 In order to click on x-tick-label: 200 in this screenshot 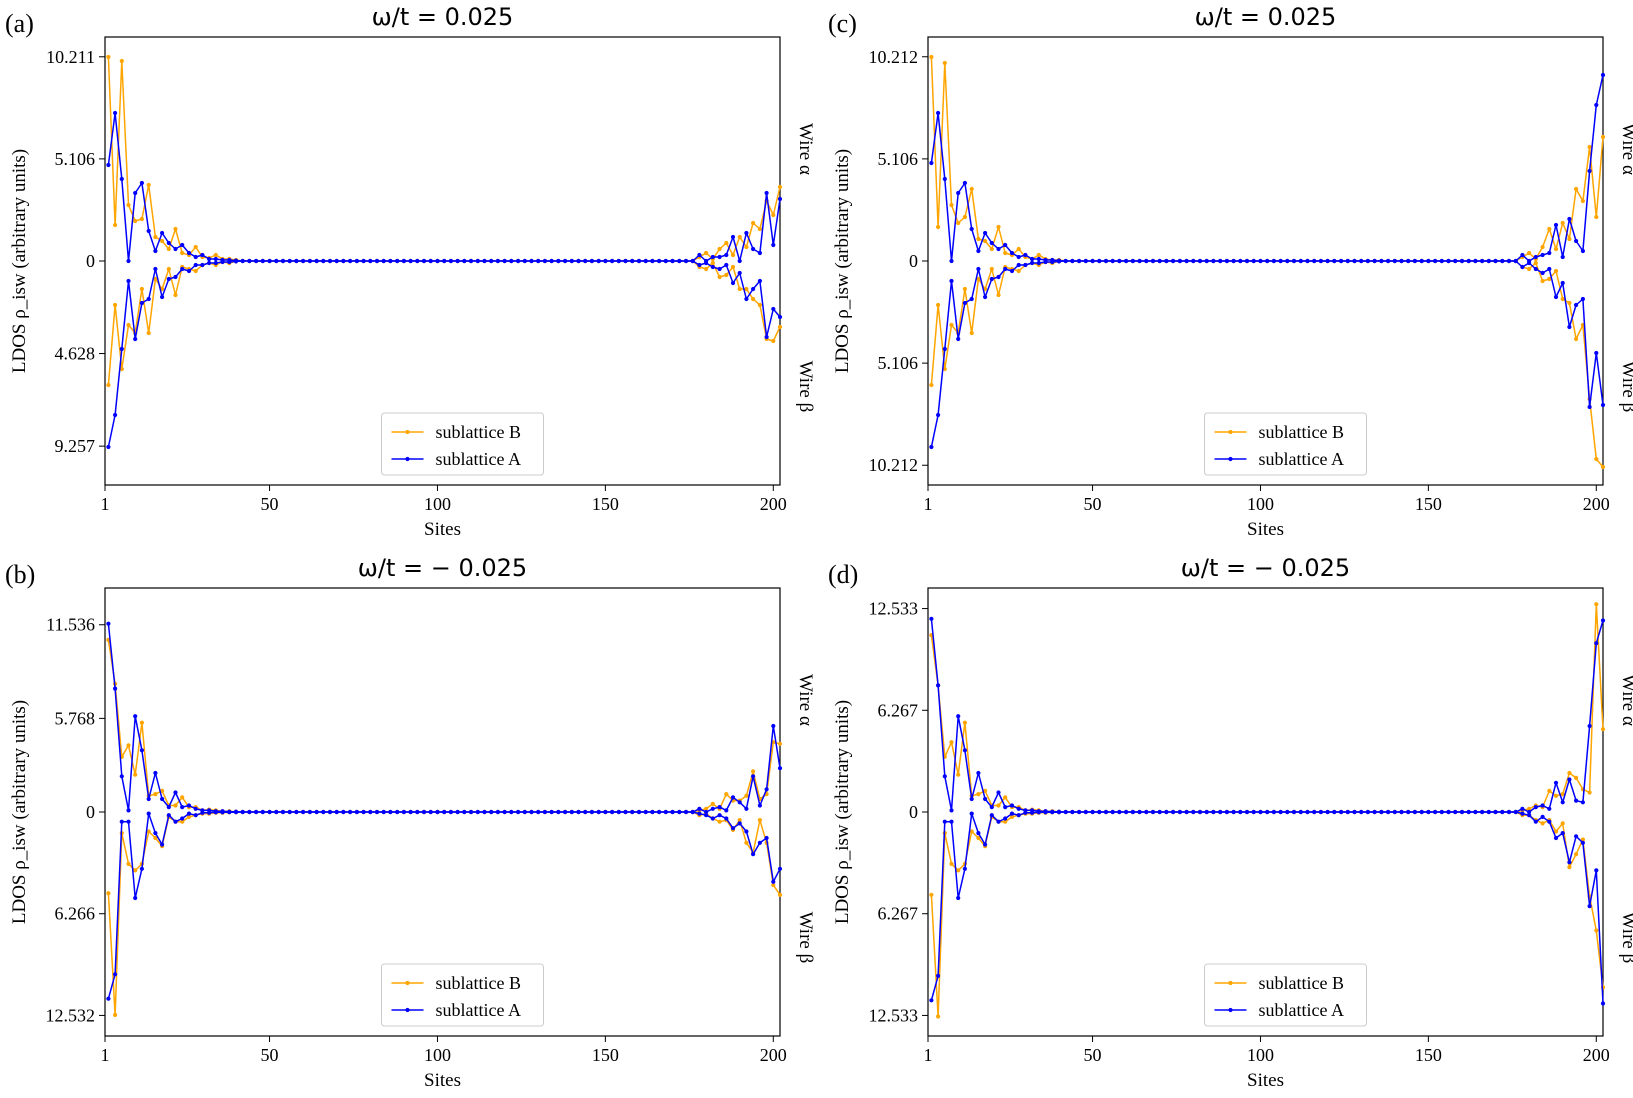, I will do `click(1596, 504)`.